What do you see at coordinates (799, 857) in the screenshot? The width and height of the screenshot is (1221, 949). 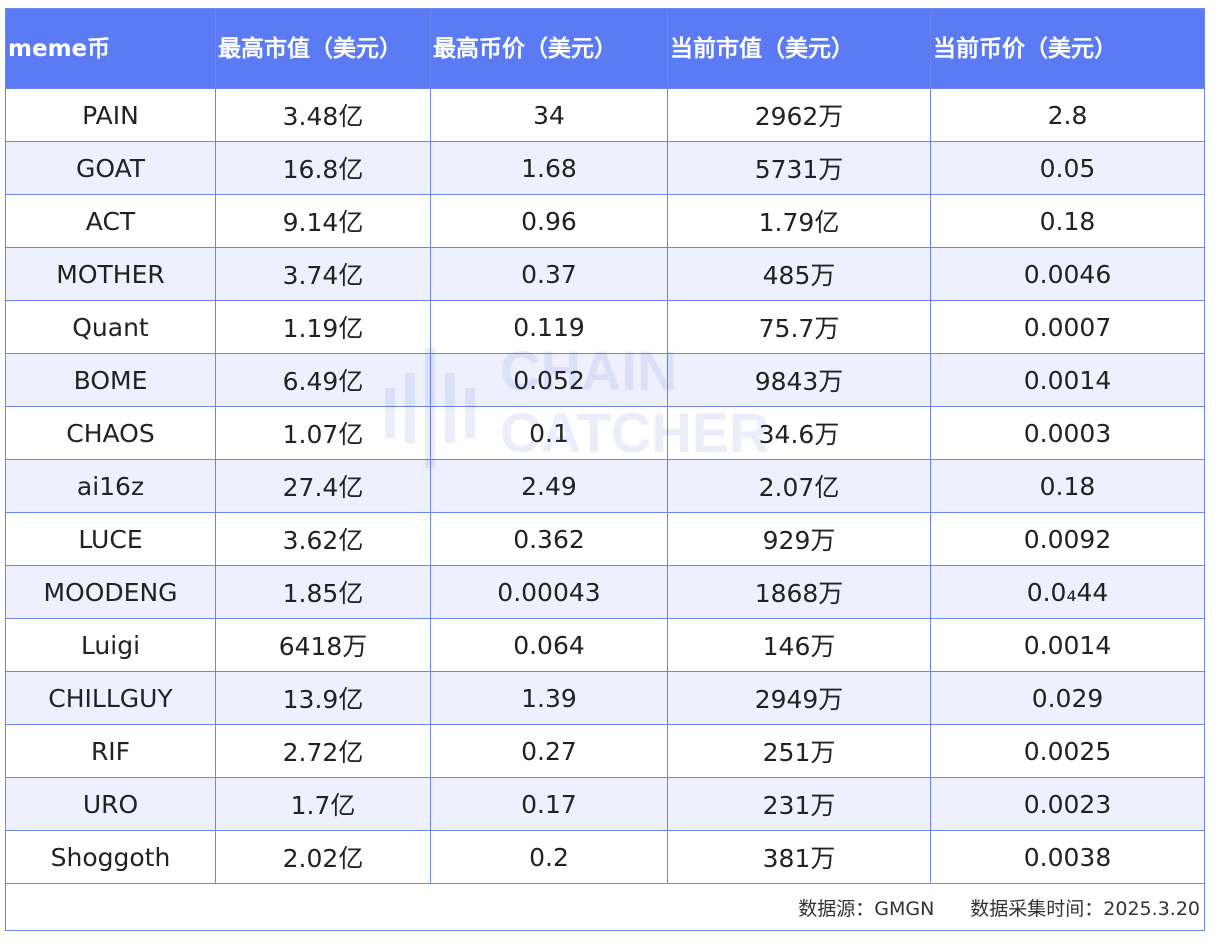 I see `current-market-cap: 381万` at bounding box center [799, 857].